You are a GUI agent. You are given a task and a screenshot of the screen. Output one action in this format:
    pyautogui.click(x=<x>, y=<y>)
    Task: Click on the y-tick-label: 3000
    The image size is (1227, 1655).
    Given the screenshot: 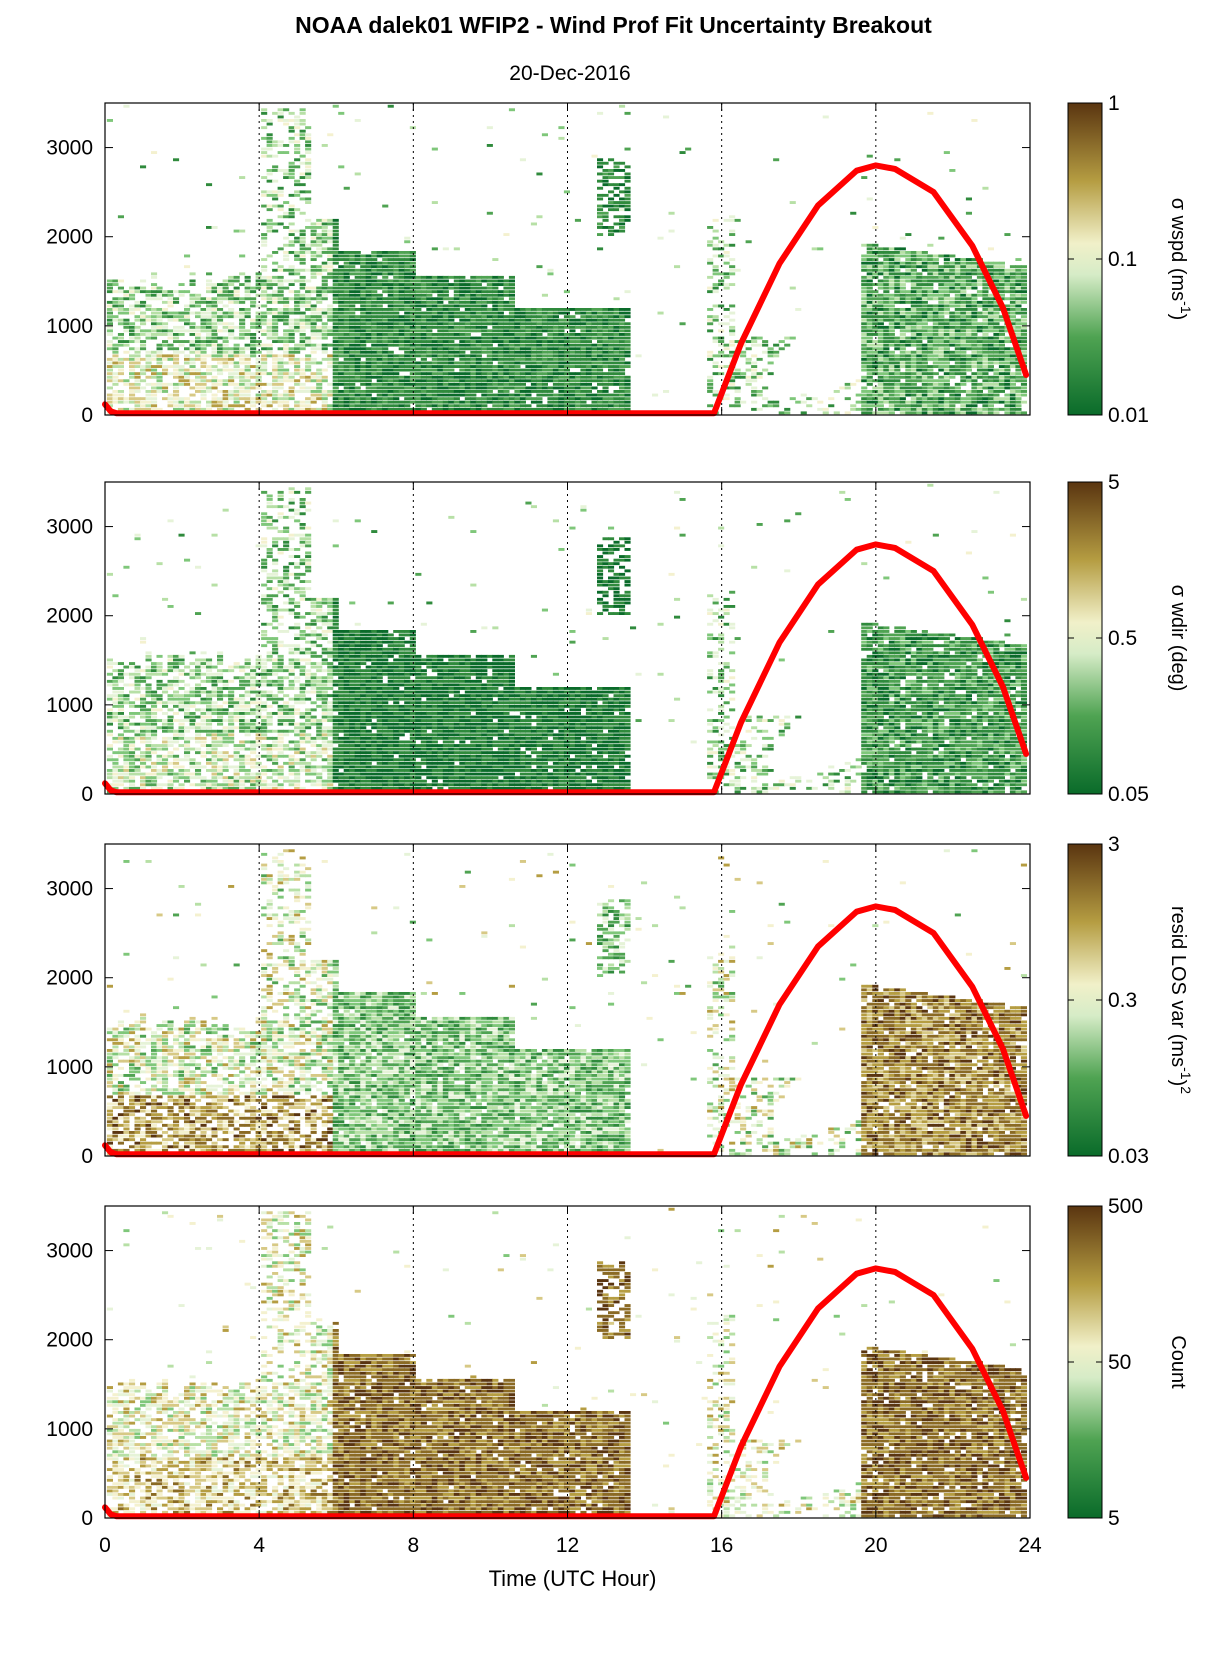 What is the action you would take?
    pyautogui.click(x=69, y=148)
    